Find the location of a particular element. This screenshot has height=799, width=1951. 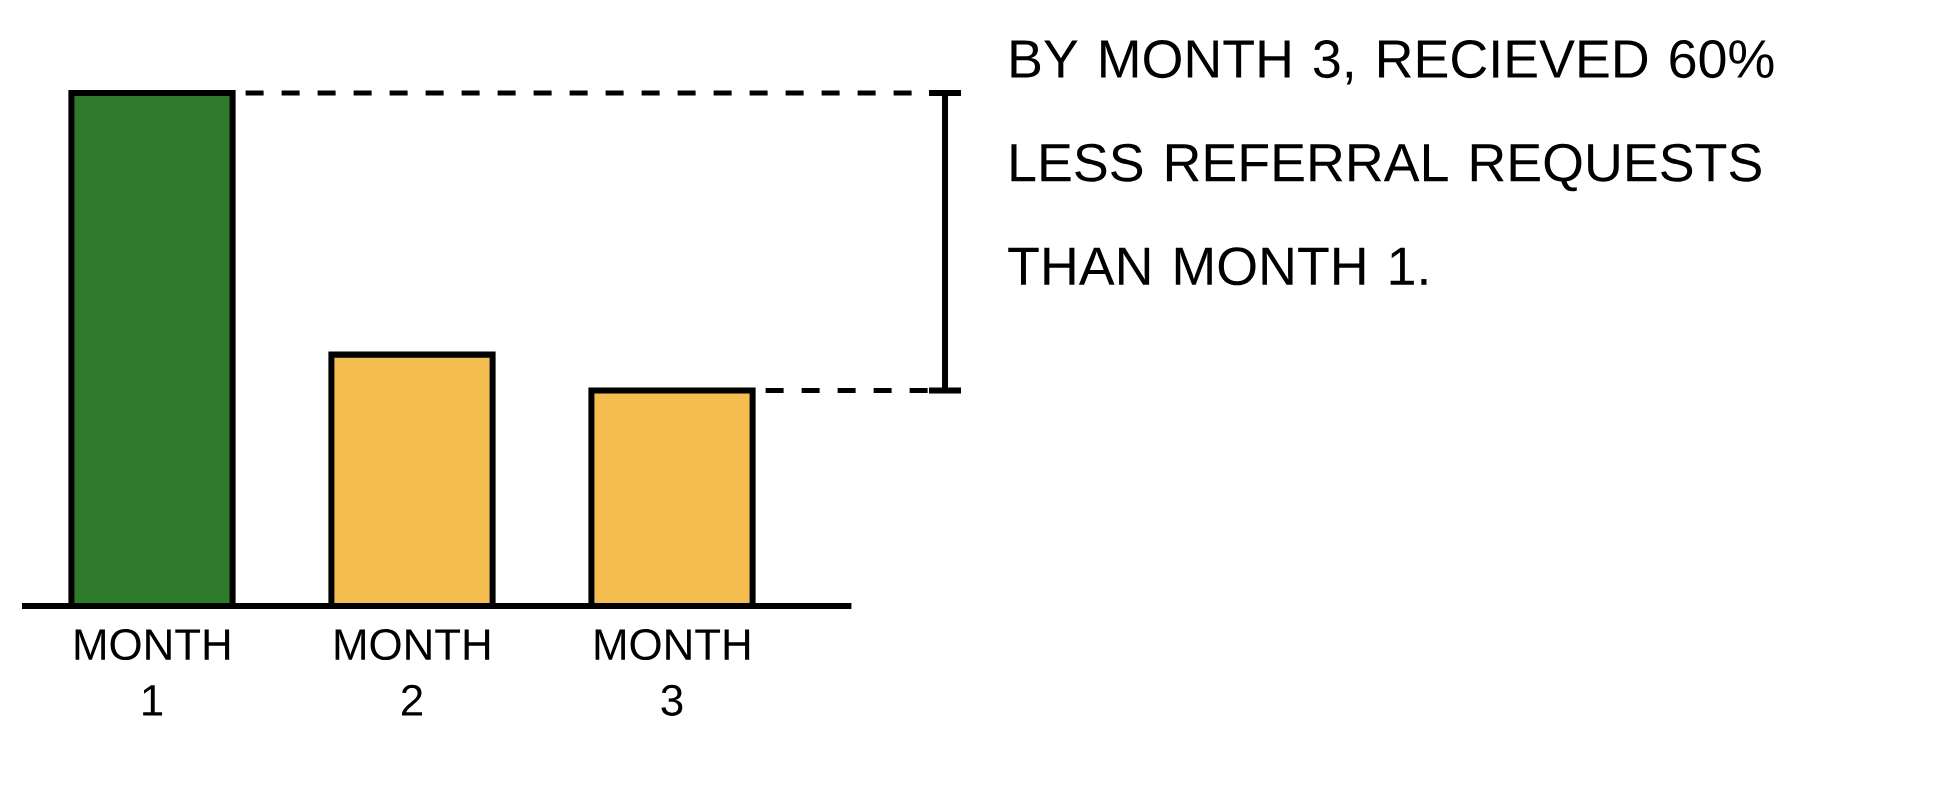

x-tick-label: MONTH 1 is located at coordinates (152, 672).